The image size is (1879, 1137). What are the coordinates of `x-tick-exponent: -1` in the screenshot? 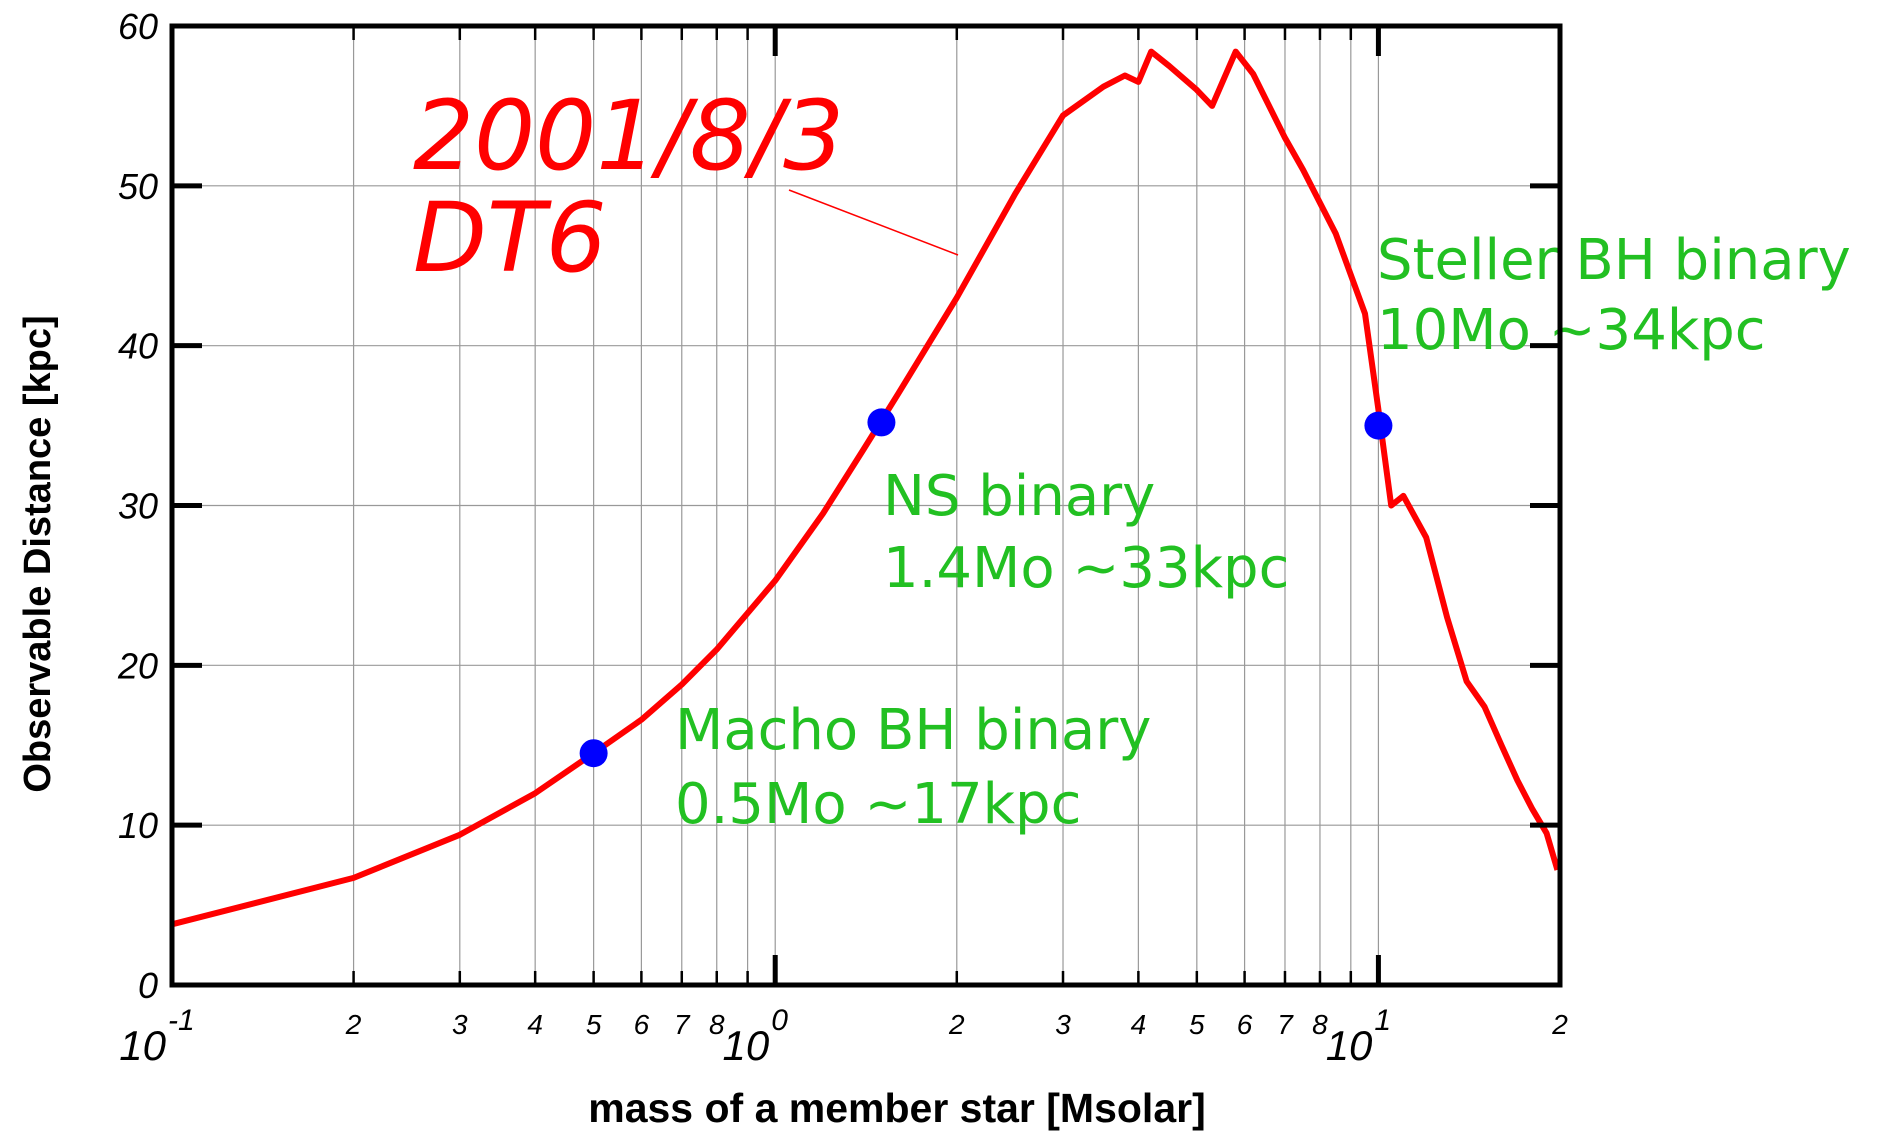 It's located at (181, 1020).